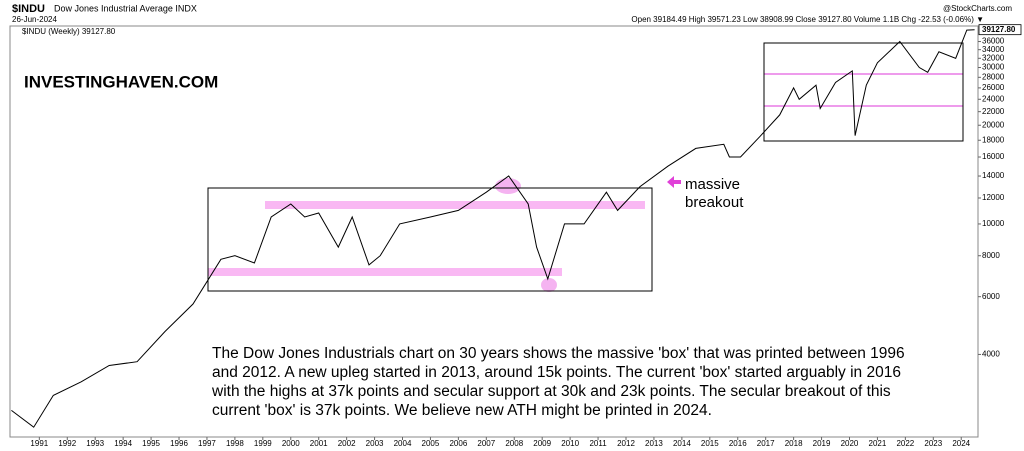  Describe the element at coordinates (458, 443) in the screenshot. I see `x-tick-label: 2006` at that location.